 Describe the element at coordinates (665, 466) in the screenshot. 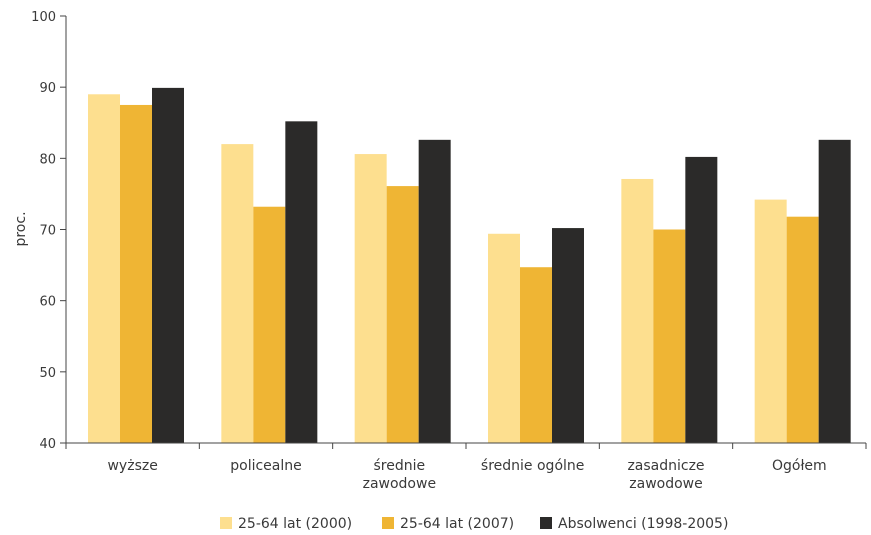

I see `x-category-label: zasadnicze` at that location.